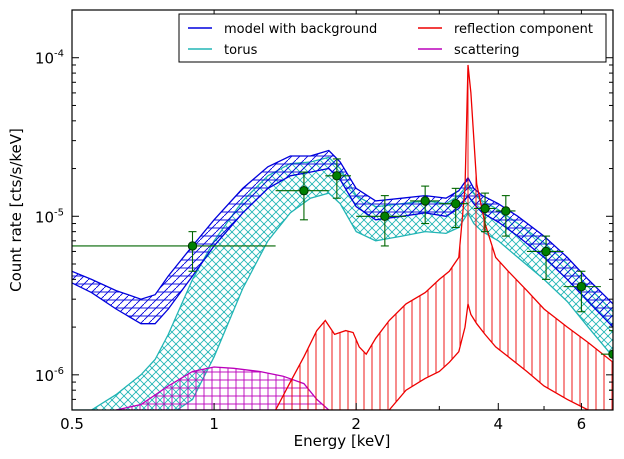 The image size is (624, 459). What do you see at coordinates (523, 29) in the screenshot?
I see `legend-label: reflection component` at bounding box center [523, 29].